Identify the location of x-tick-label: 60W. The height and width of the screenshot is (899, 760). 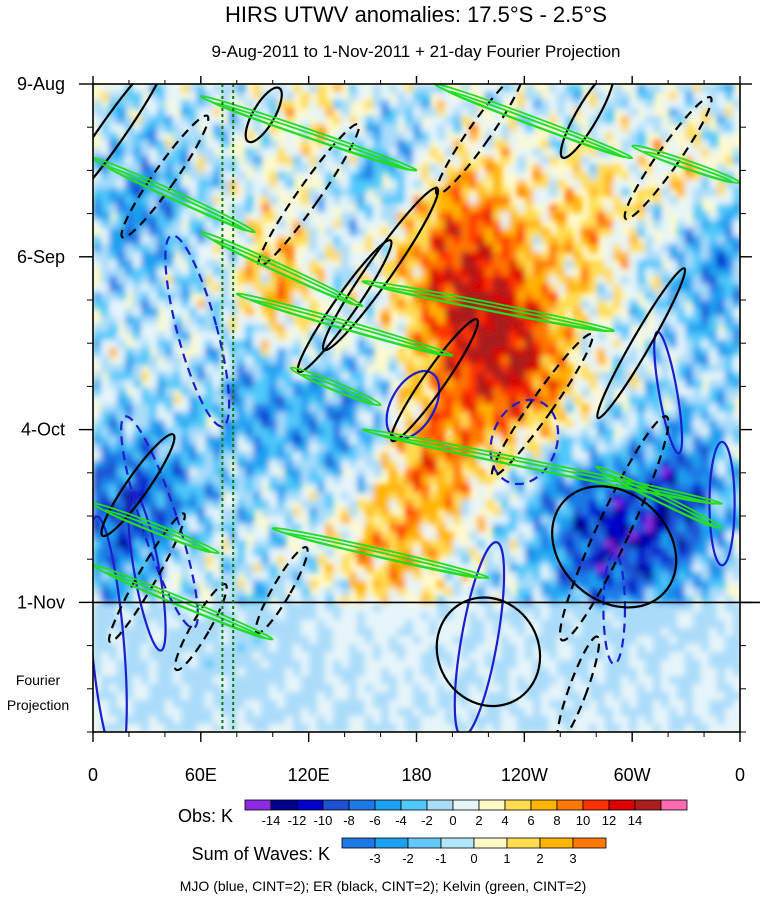
(632, 775).